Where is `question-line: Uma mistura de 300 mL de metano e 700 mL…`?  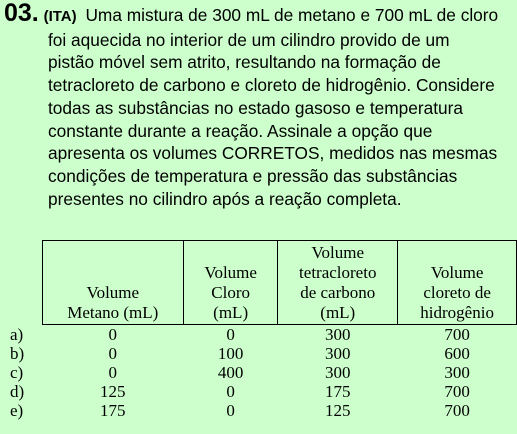
question-line: Uma mistura de 300 mL de metano e 700 mL… is located at coordinates (292, 15).